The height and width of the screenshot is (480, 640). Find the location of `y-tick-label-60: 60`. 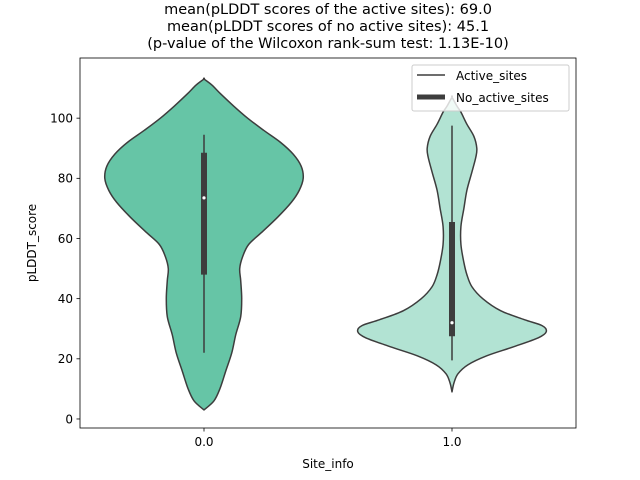

y-tick-label-60: 60 is located at coordinates (65, 239).